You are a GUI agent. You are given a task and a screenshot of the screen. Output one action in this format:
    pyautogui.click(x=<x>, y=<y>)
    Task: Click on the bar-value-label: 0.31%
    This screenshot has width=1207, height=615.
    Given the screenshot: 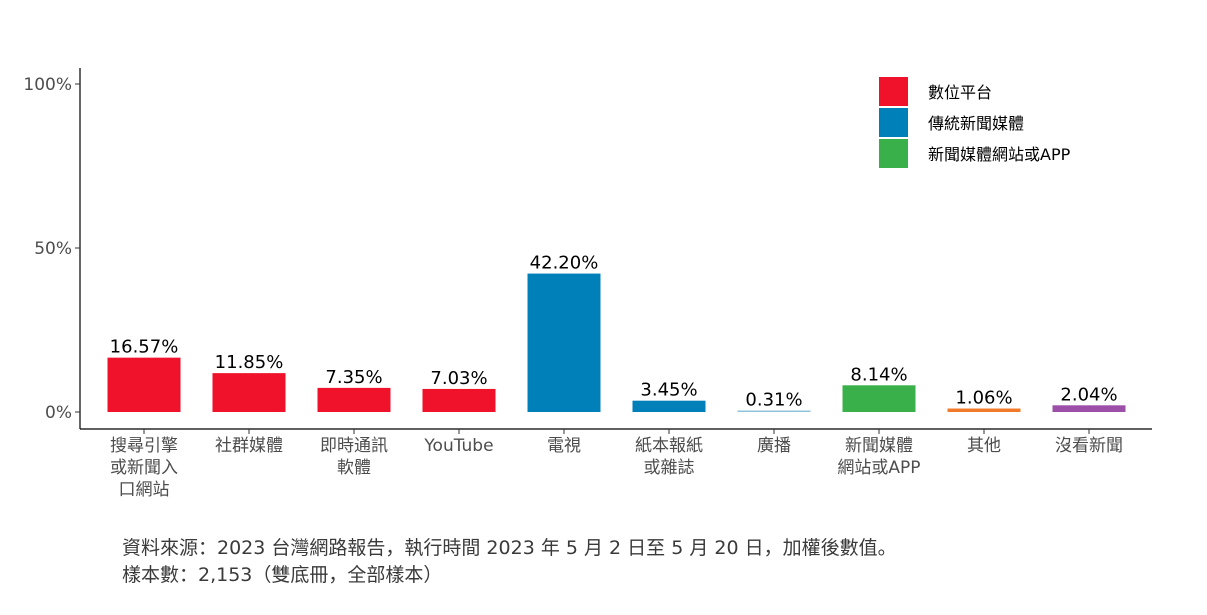 What is the action you would take?
    pyautogui.click(x=773, y=400)
    